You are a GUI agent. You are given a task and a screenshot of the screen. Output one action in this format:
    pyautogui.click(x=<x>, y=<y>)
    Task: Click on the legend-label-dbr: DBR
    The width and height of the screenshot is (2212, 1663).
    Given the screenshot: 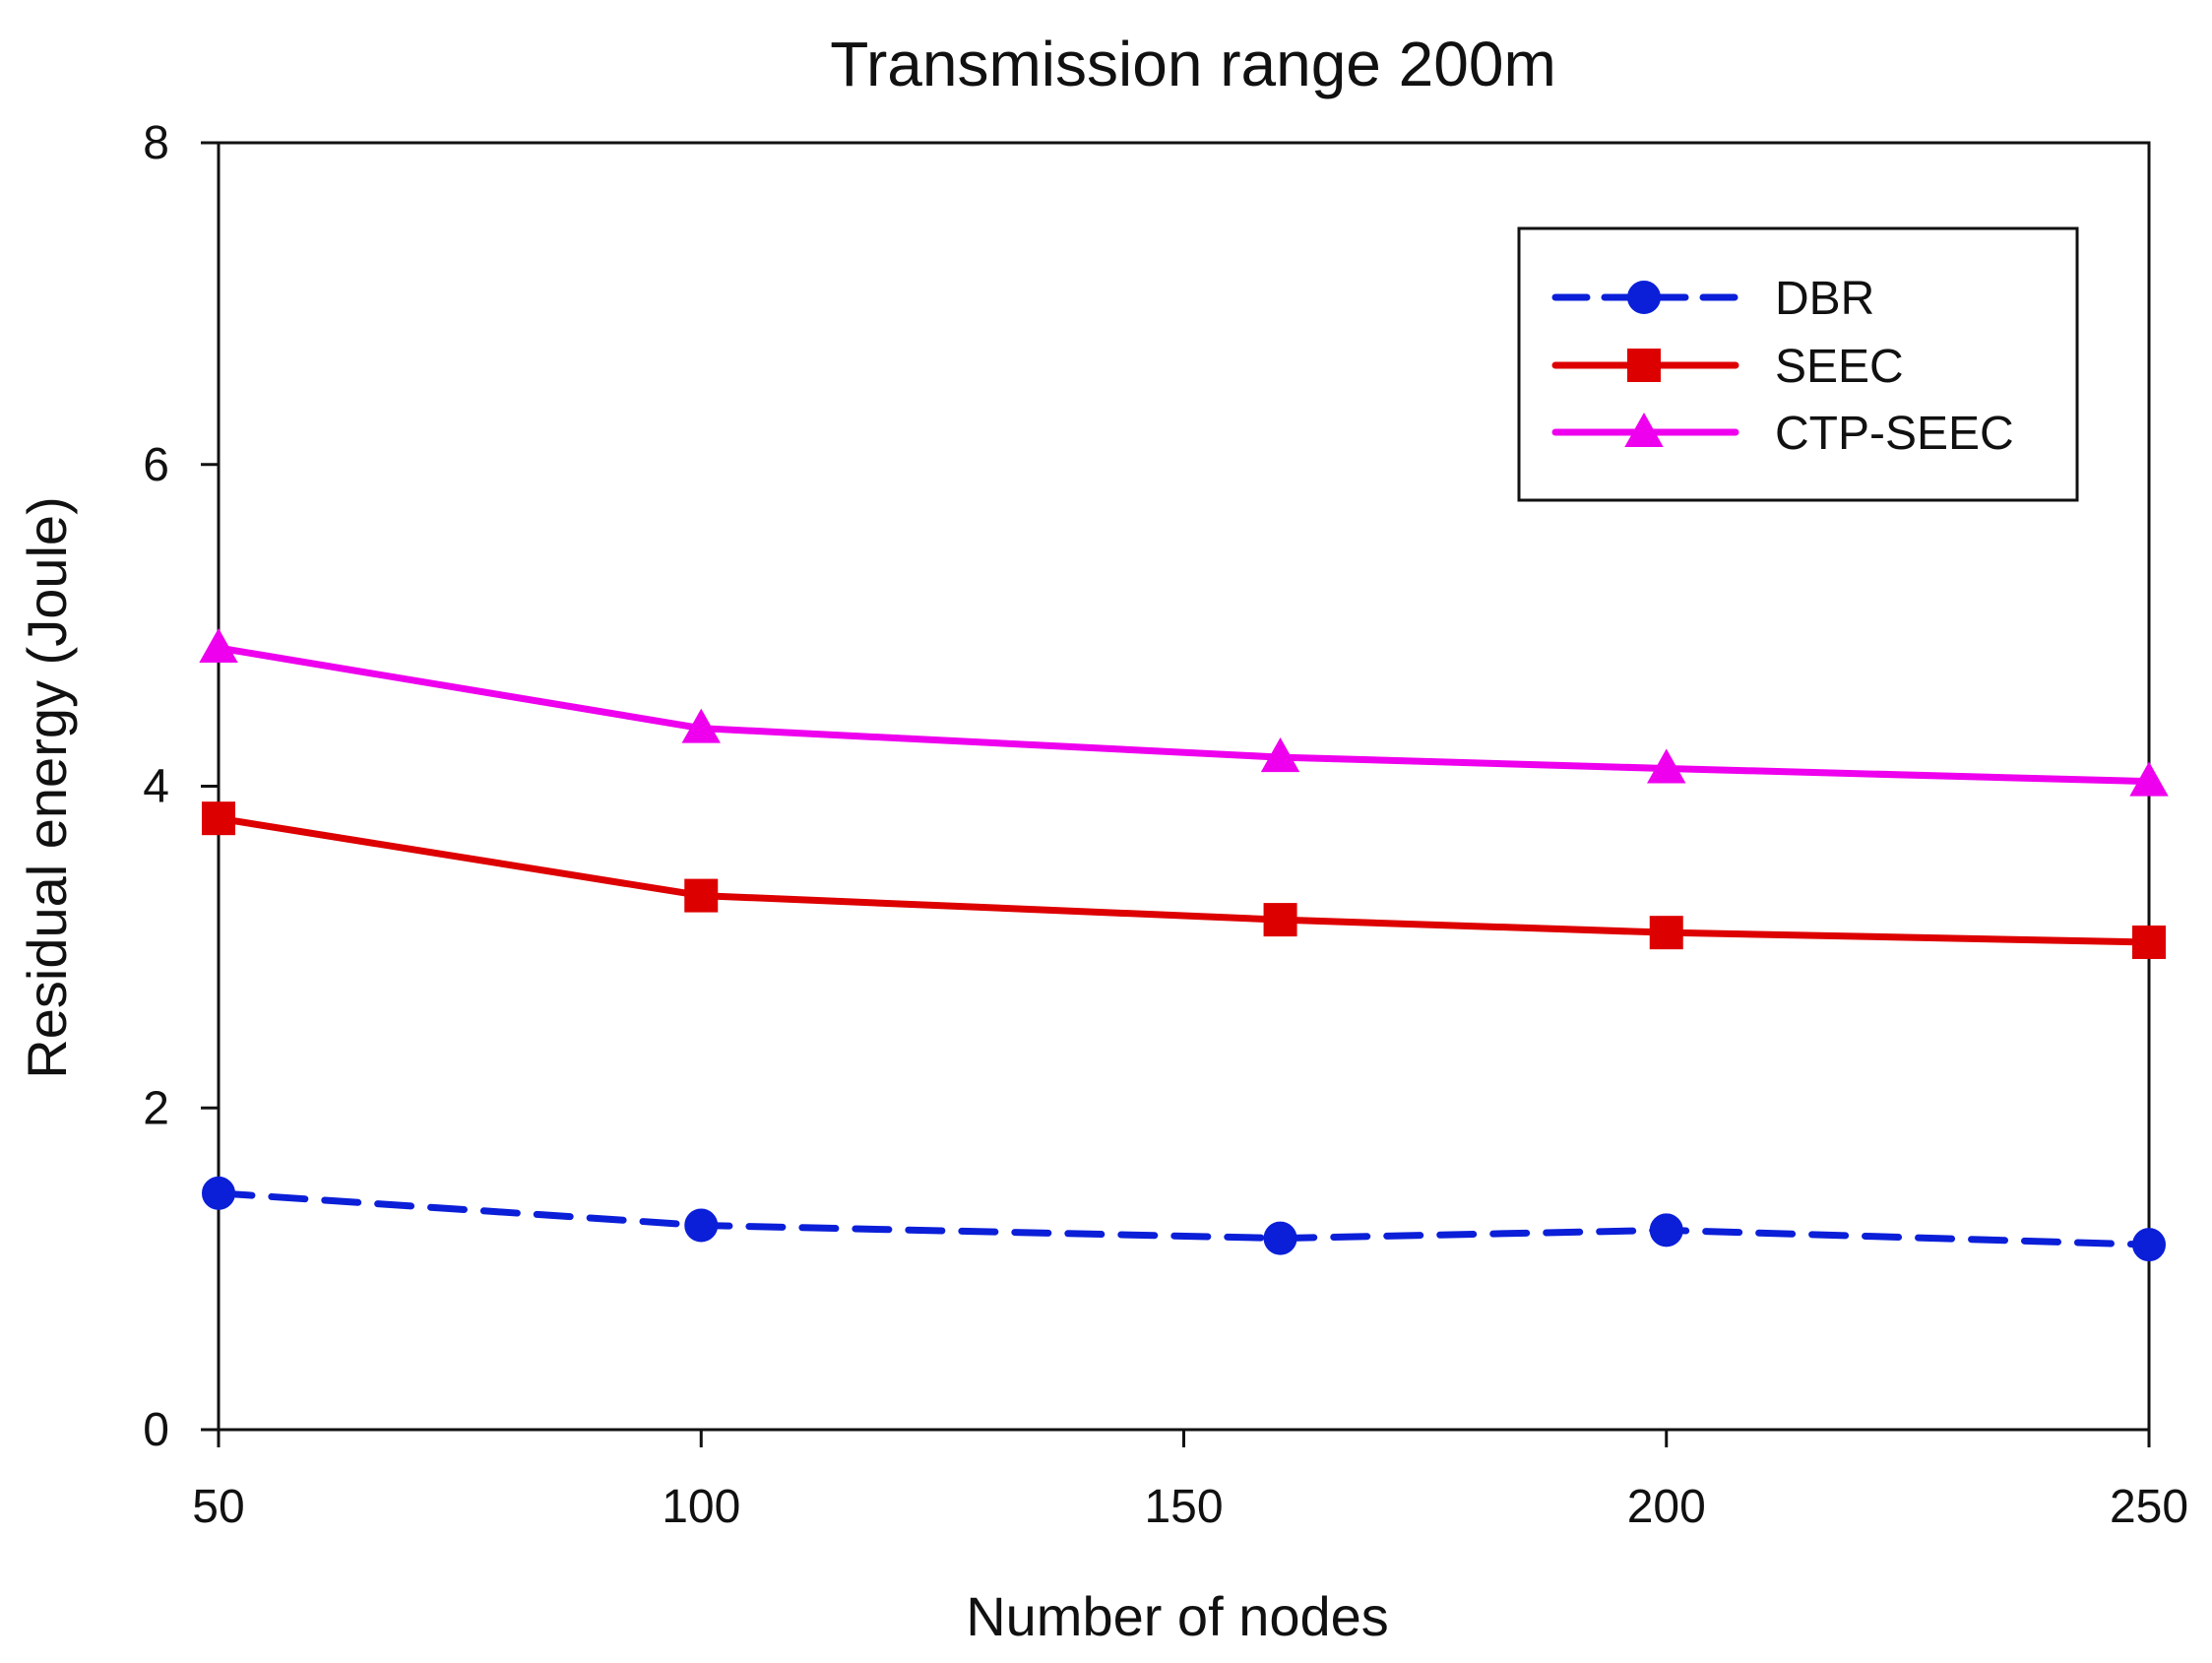 What is the action you would take?
    pyautogui.click(x=1825, y=299)
    